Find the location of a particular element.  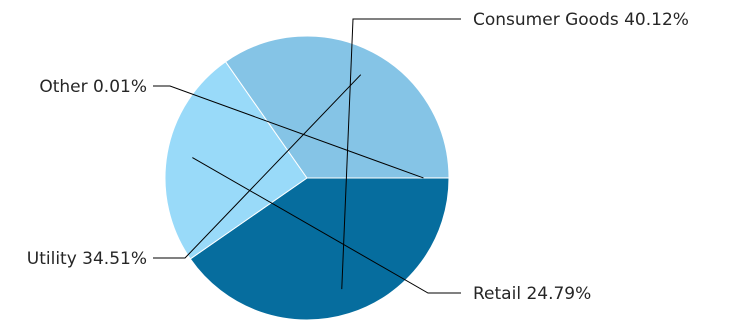

slice-label-consumer-goods: Consumer Goods 40.12% is located at coordinates (581, 20).